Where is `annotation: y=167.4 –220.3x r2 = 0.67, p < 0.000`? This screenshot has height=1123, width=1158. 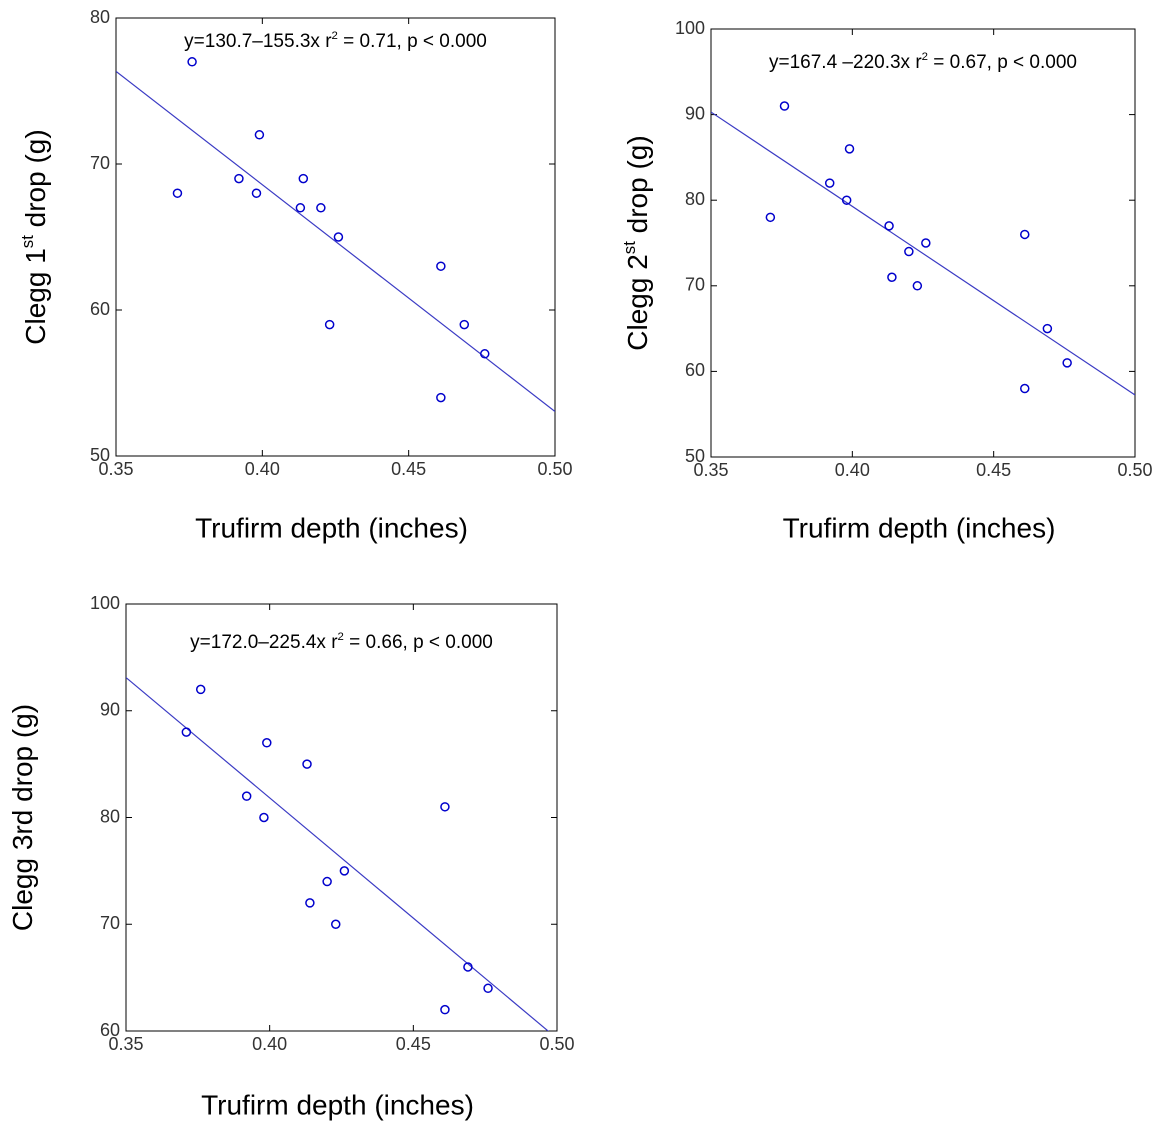
annotation: y=167.4 –220.3x r2 = 0.67, p < 0.000 is located at coordinates (923, 62).